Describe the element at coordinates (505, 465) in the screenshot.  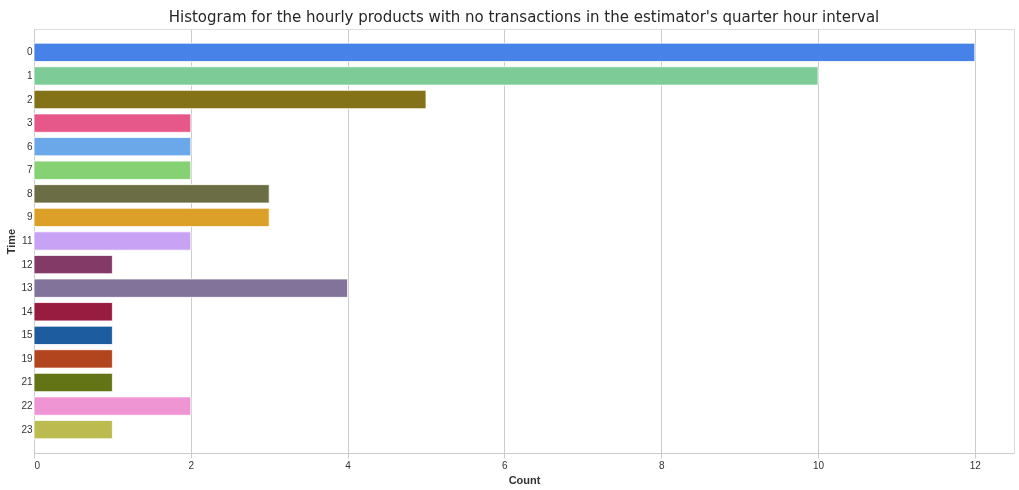
I see `x-tick-label: 6` at that location.